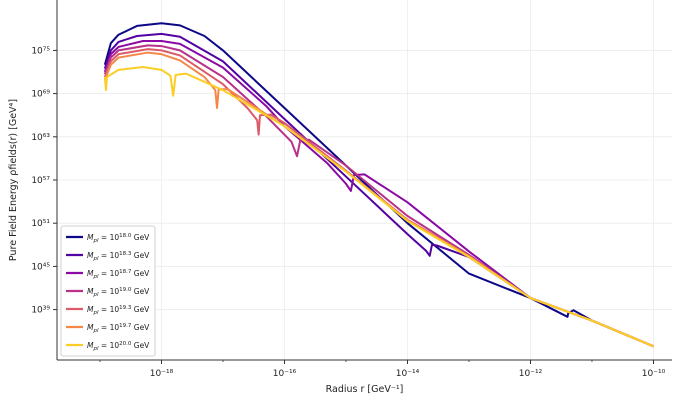 The image size is (673, 404). Describe the element at coordinates (365, 389) in the screenshot. I see `x-axis-title: Radius r [GeV⁻¹]` at that location.